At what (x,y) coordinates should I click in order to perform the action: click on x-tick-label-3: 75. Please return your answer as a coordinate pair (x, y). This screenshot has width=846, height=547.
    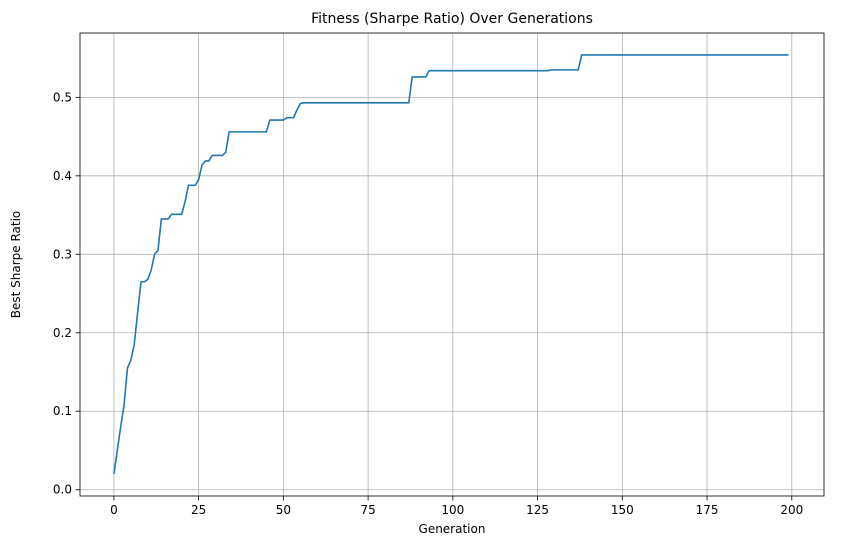
    Looking at the image, I should click on (367, 510).